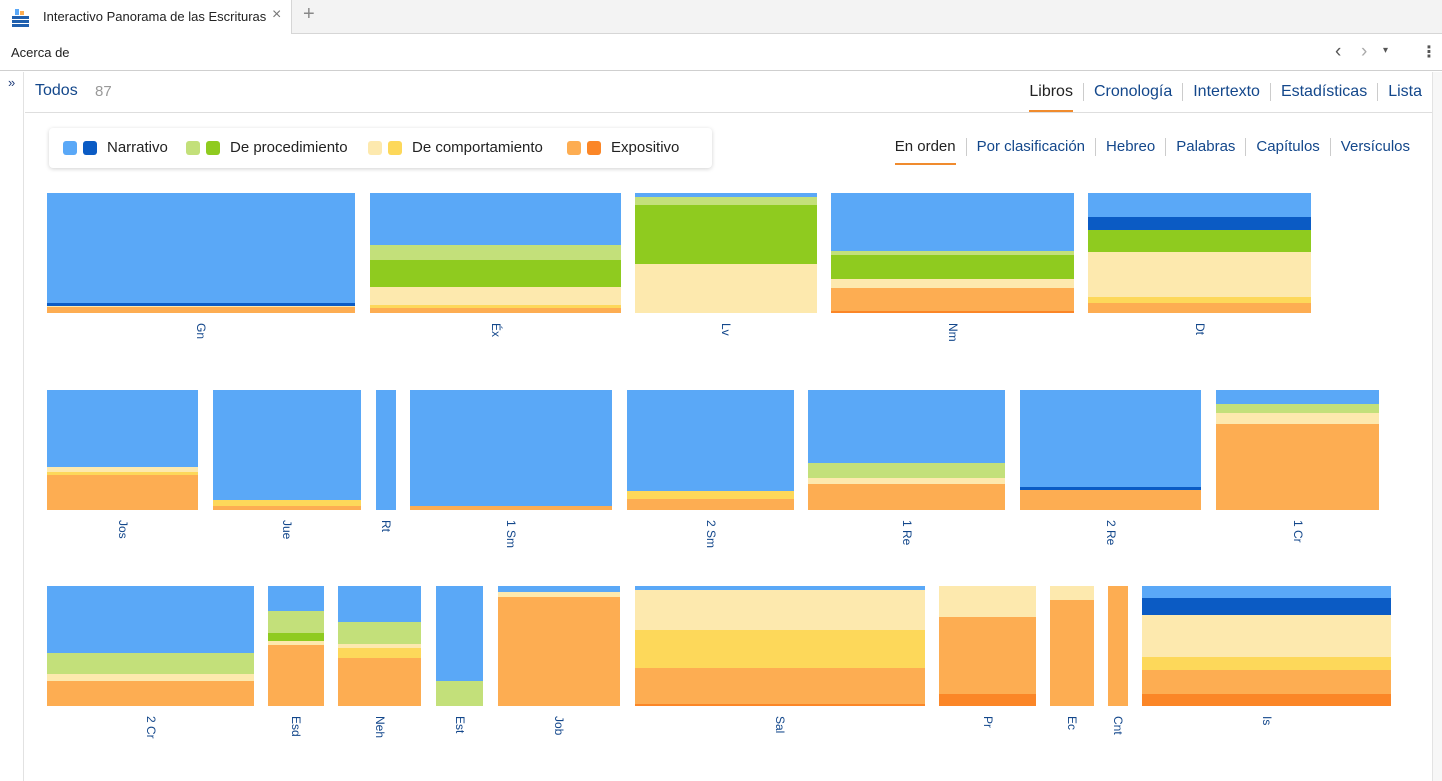  I want to click on book-label: Éx, so click(495, 330).